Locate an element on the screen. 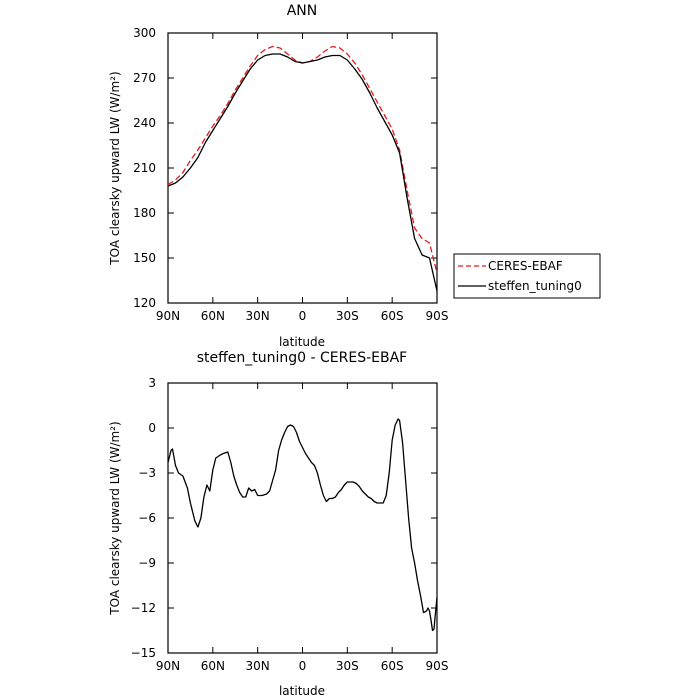  chart-title: ANN is located at coordinates (302, 11).